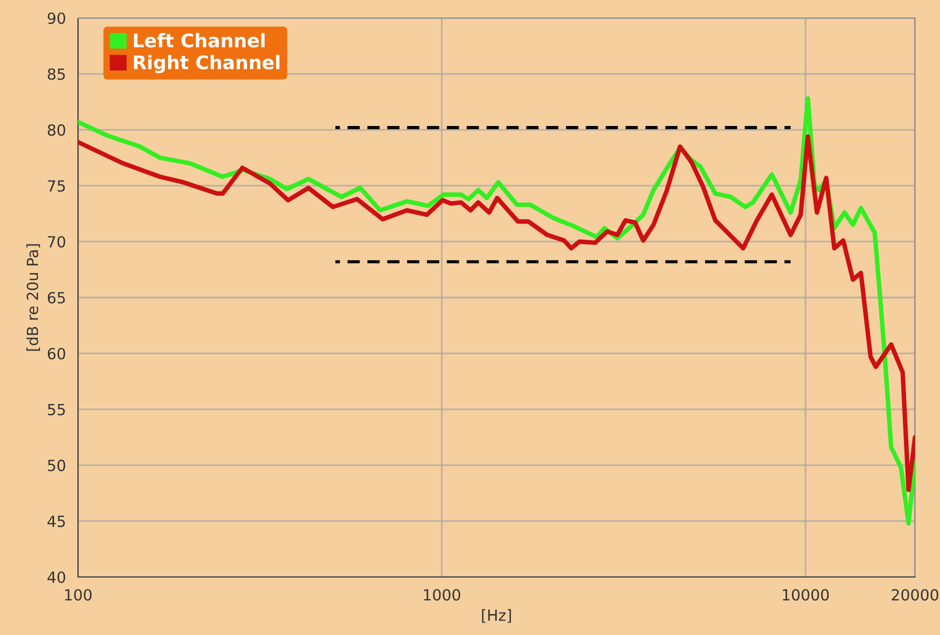 The height and width of the screenshot is (635, 940). I want to click on x-tick-label: 10000, so click(805, 595).